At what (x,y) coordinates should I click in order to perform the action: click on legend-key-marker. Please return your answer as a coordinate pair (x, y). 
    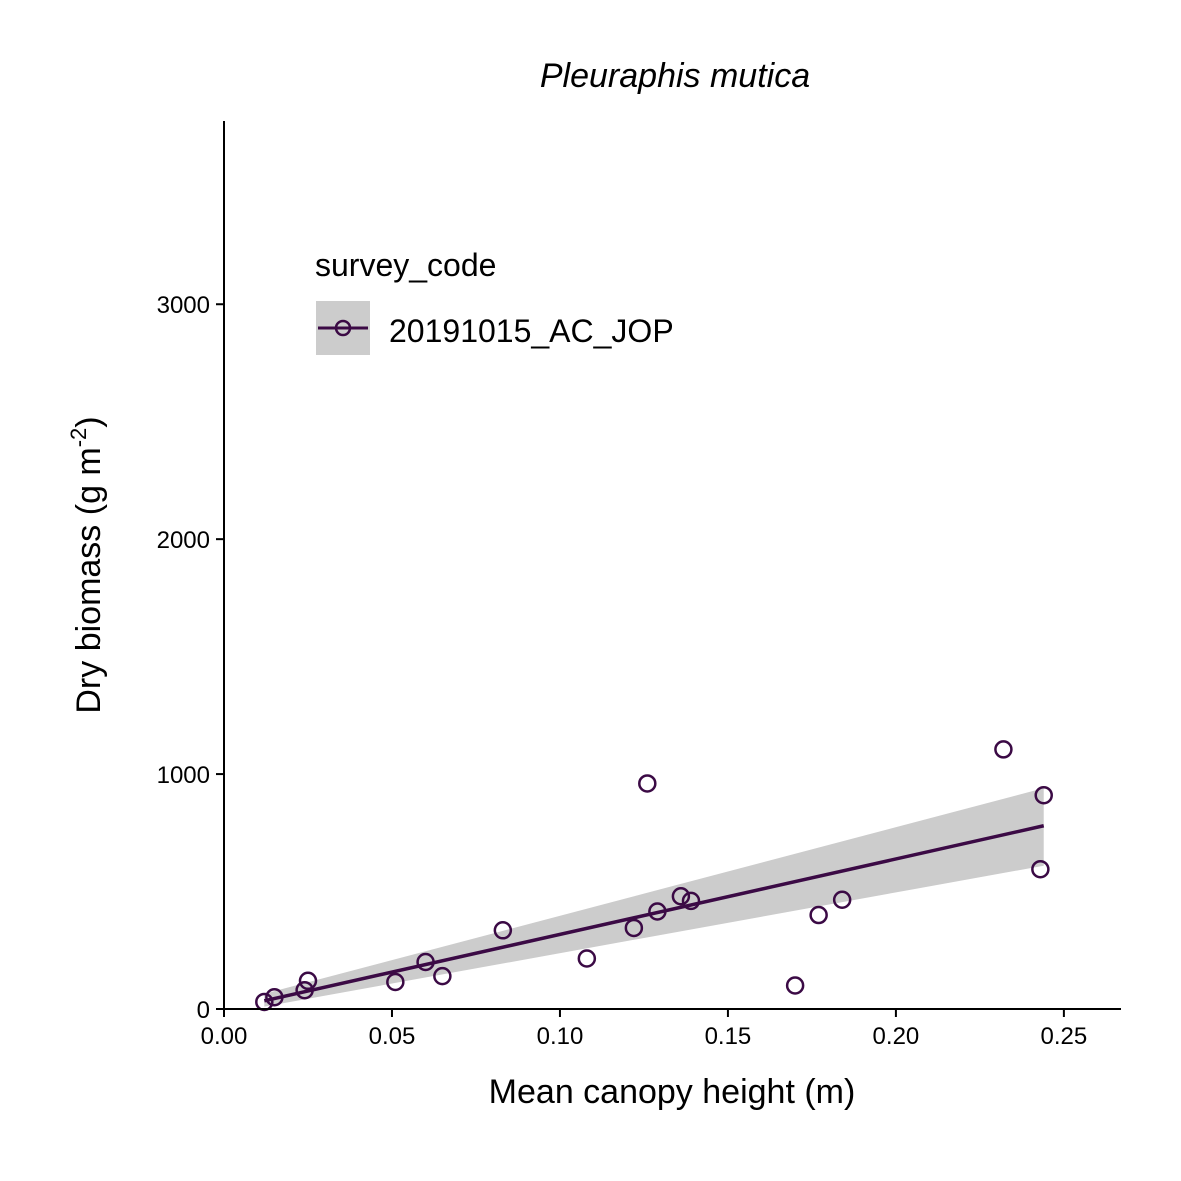
    Looking at the image, I should click on (343, 328).